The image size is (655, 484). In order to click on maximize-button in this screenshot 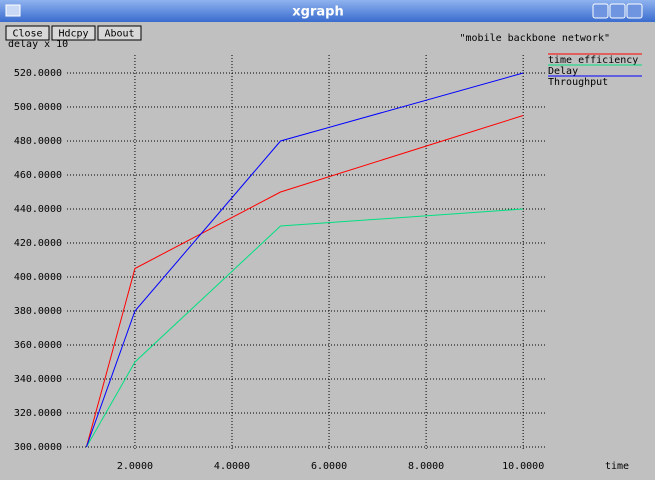, I will do `click(617, 11)`.